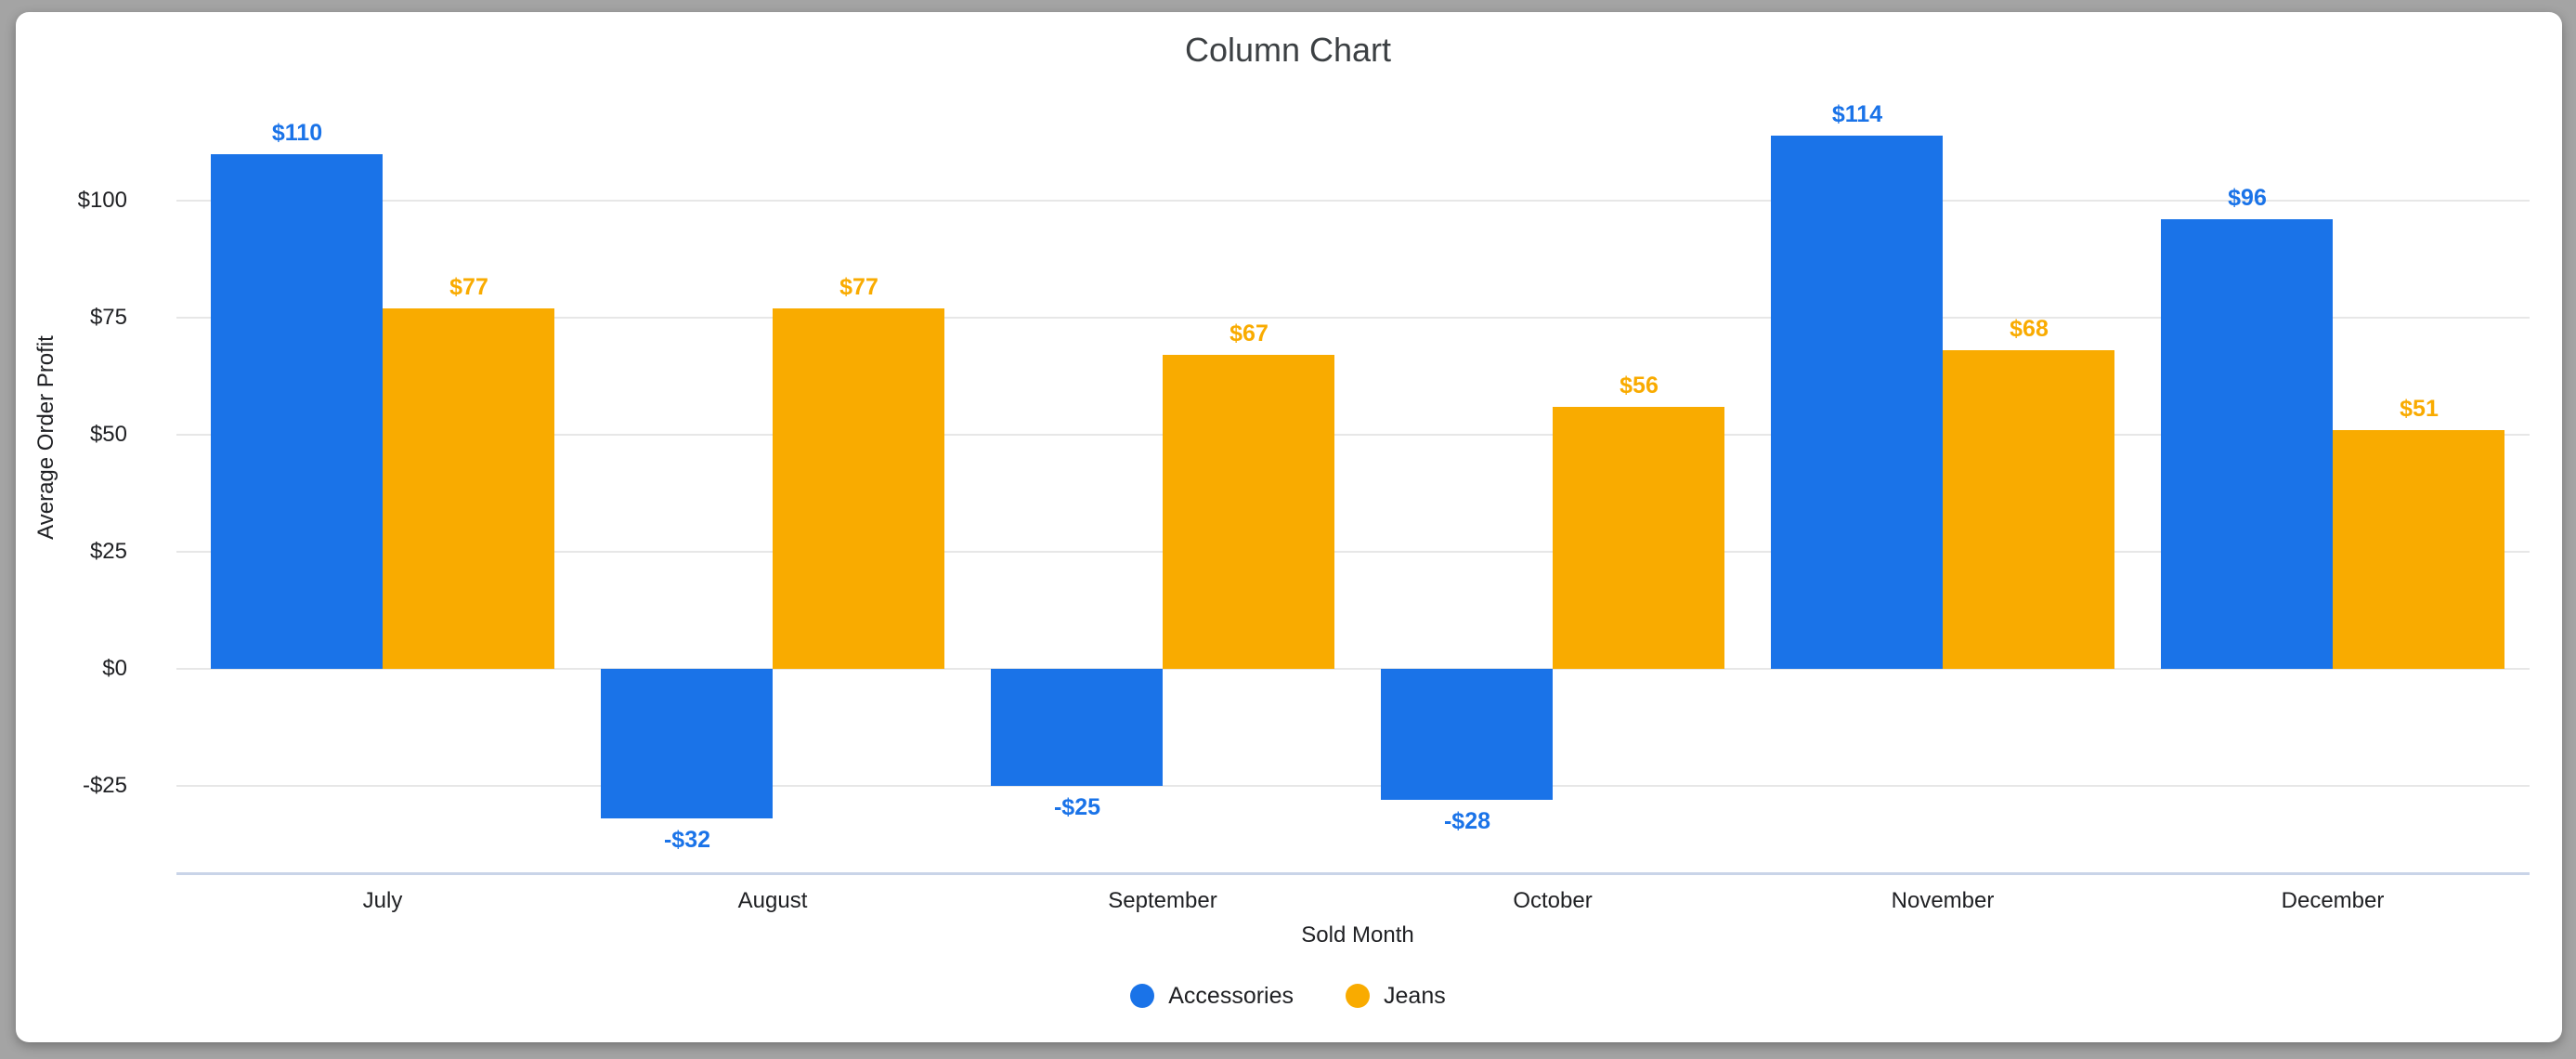 This screenshot has width=2576, height=1059. Describe the element at coordinates (102, 200) in the screenshot. I see `y-tick-label: $100` at that location.